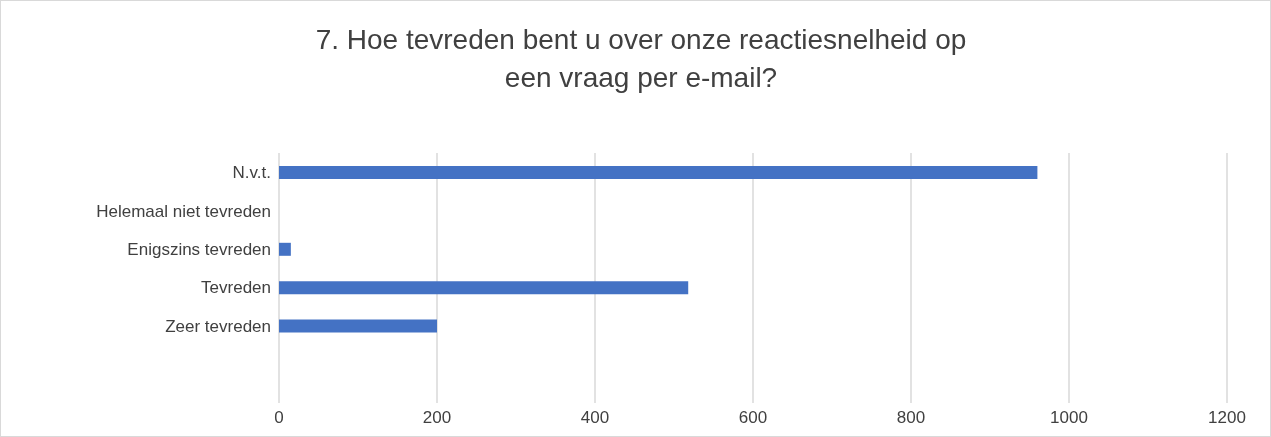  I want to click on x-tick-label: 200, so click(437, 418).